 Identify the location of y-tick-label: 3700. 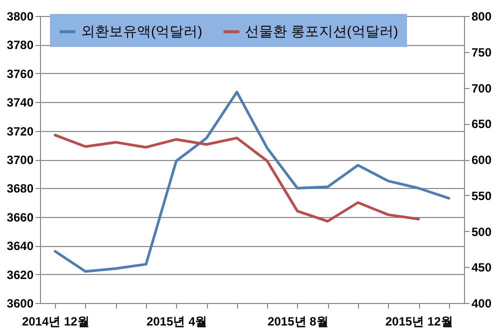
(20, 160).